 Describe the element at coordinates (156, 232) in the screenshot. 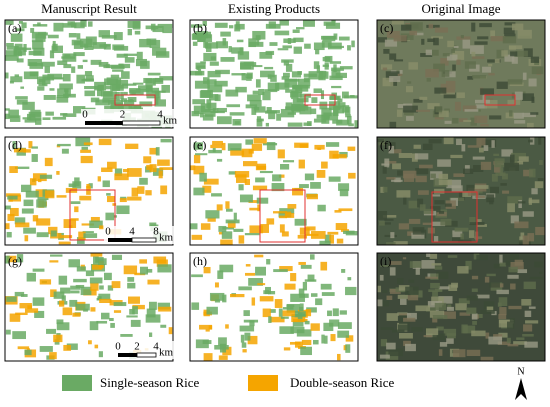

I see `scale-tick-label: 8` at that location.